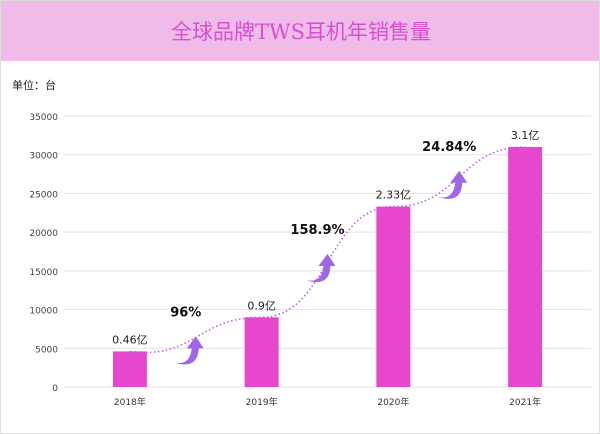 The width and height of the screenshot is (600, 434). What do you see at coordinates (262, 402) in the screenshot?
I see `x-tick-label: 2019年` at bounding box center [262, 402].